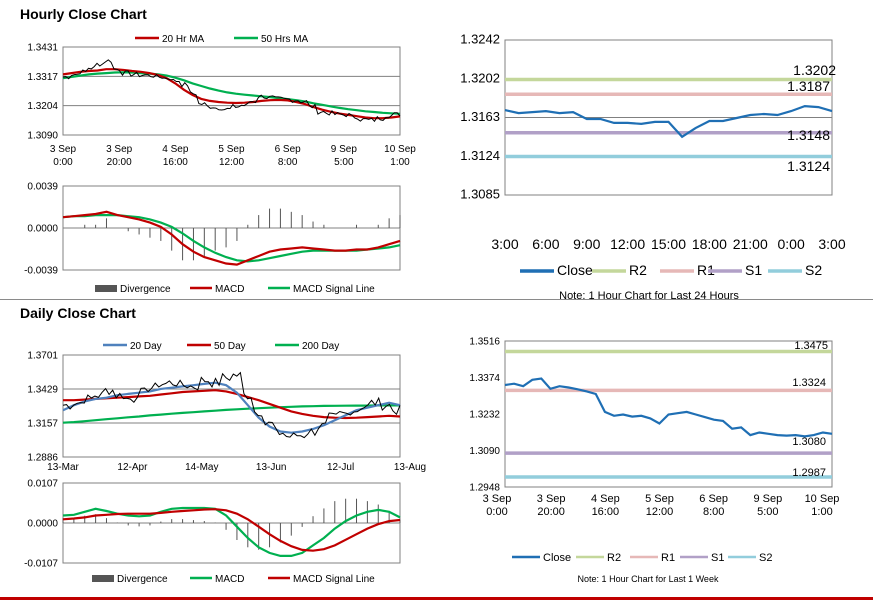 This screenshot has height=601, width=873. I want to click on hourly-price-ytick: 1.3204, so click(42, 106).